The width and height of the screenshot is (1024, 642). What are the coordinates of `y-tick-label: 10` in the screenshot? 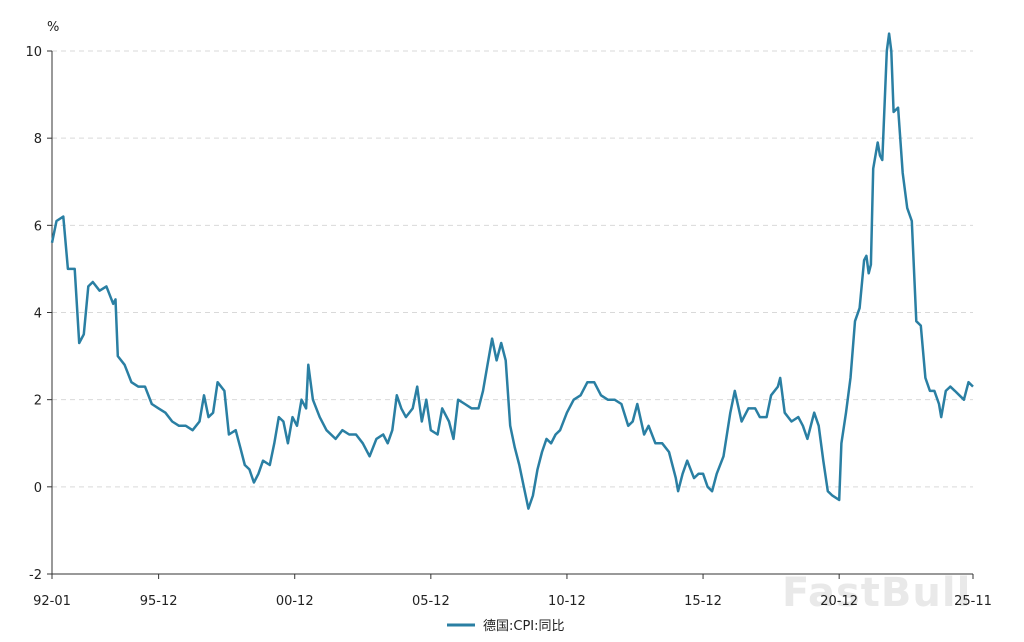 It's located at (33, 52).